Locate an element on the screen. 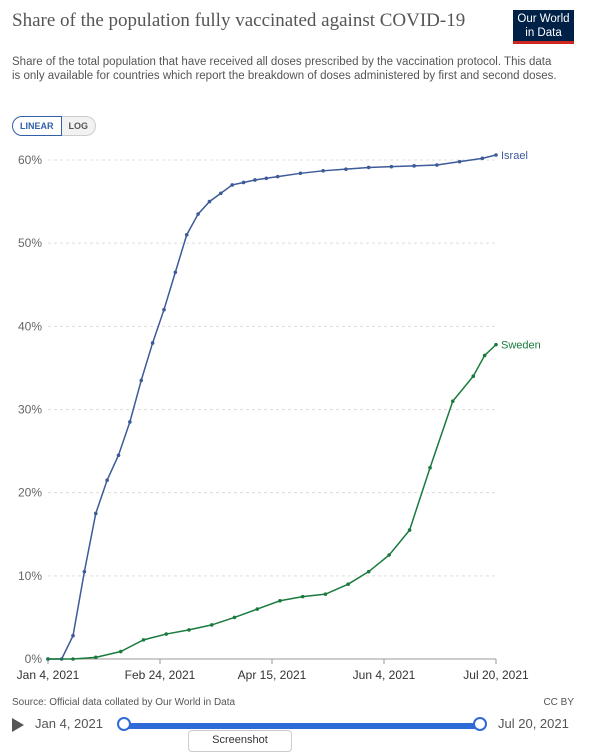 The image size is (593, 752). logo-line2: in Data is located at coordinates (543, 33).